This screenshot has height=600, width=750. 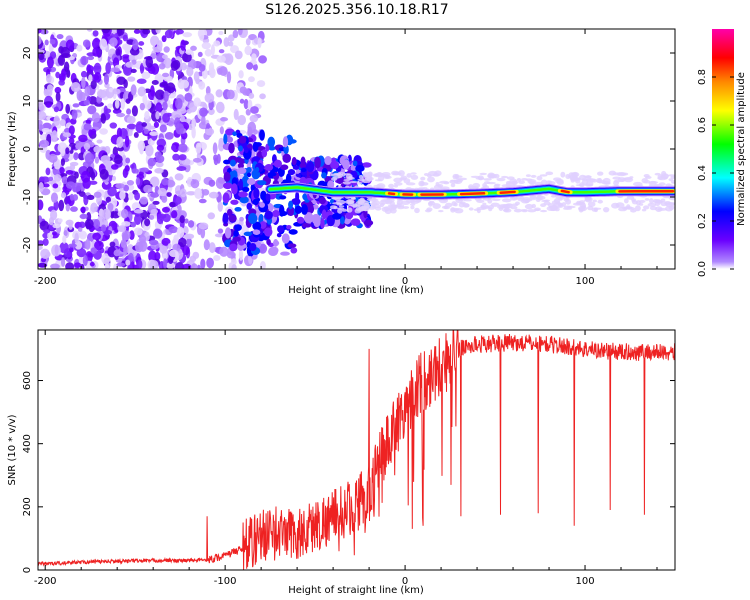 I want to click on spectrogram-y-label: Frequency (Hz), so click(x=12, y=149).